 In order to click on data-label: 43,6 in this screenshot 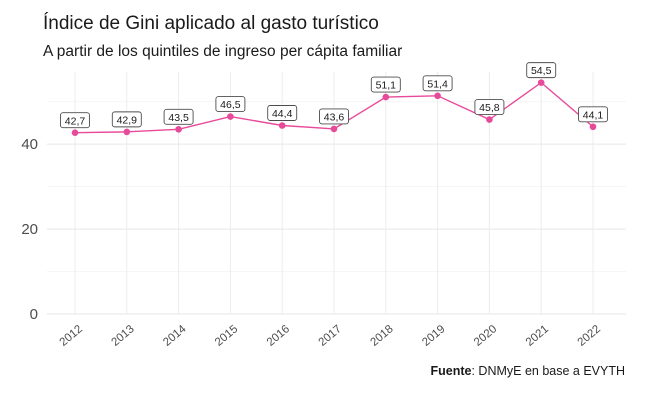, I will do `click(334, 116)`.